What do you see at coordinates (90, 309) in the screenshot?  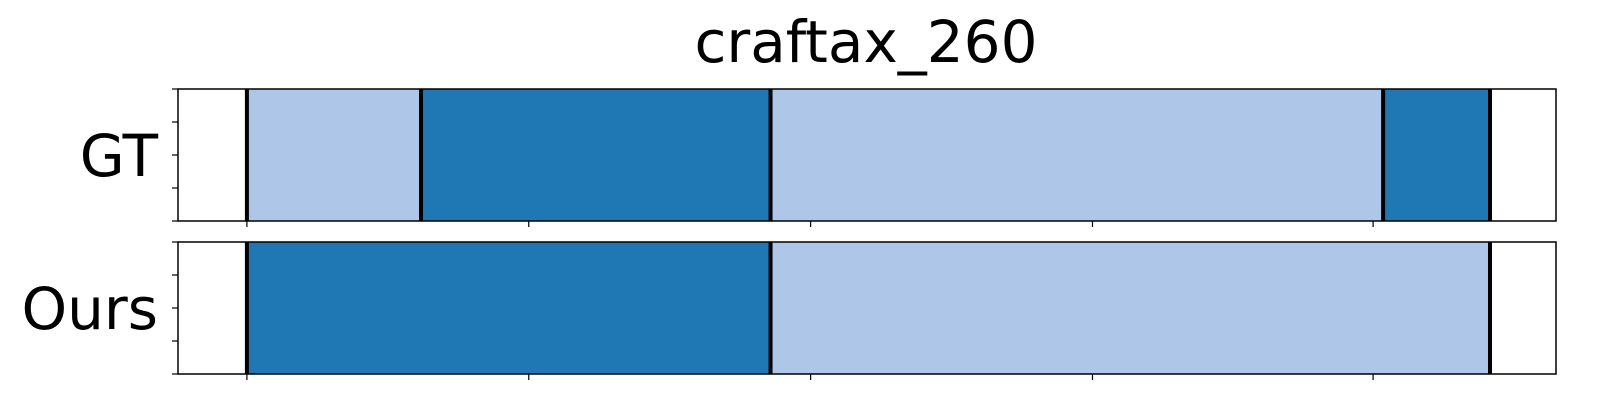 I see `row-label-ours: Ours` at bounding box center [90, 309].